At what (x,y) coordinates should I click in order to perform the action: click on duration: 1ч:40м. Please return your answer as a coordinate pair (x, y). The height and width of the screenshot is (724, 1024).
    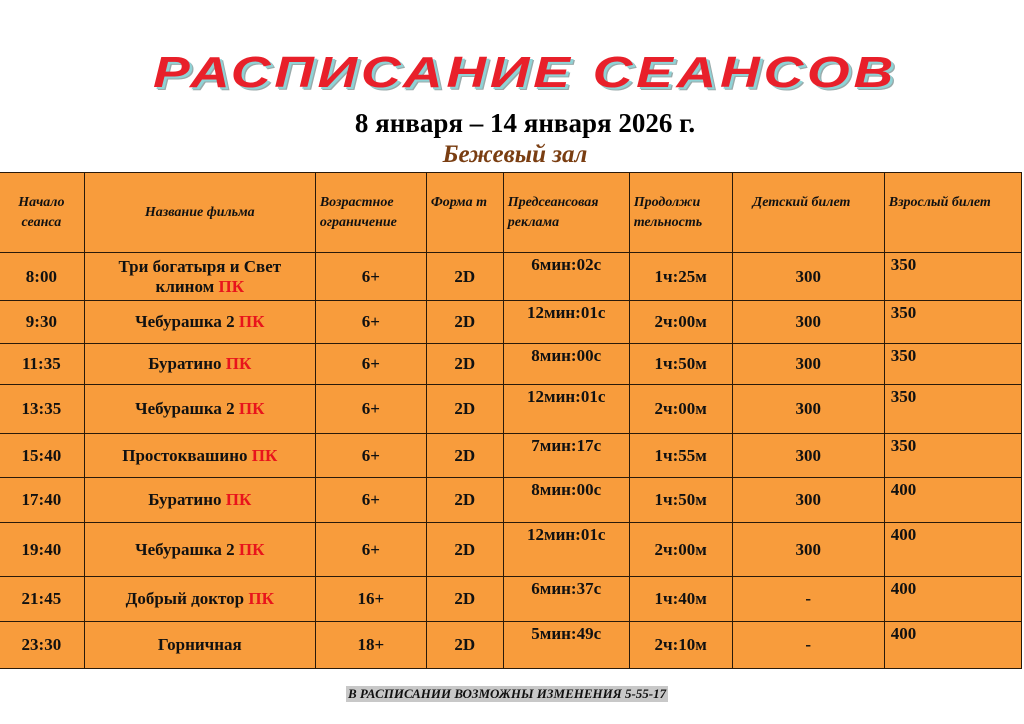
    Looking at the image, I should click on (680, 599).